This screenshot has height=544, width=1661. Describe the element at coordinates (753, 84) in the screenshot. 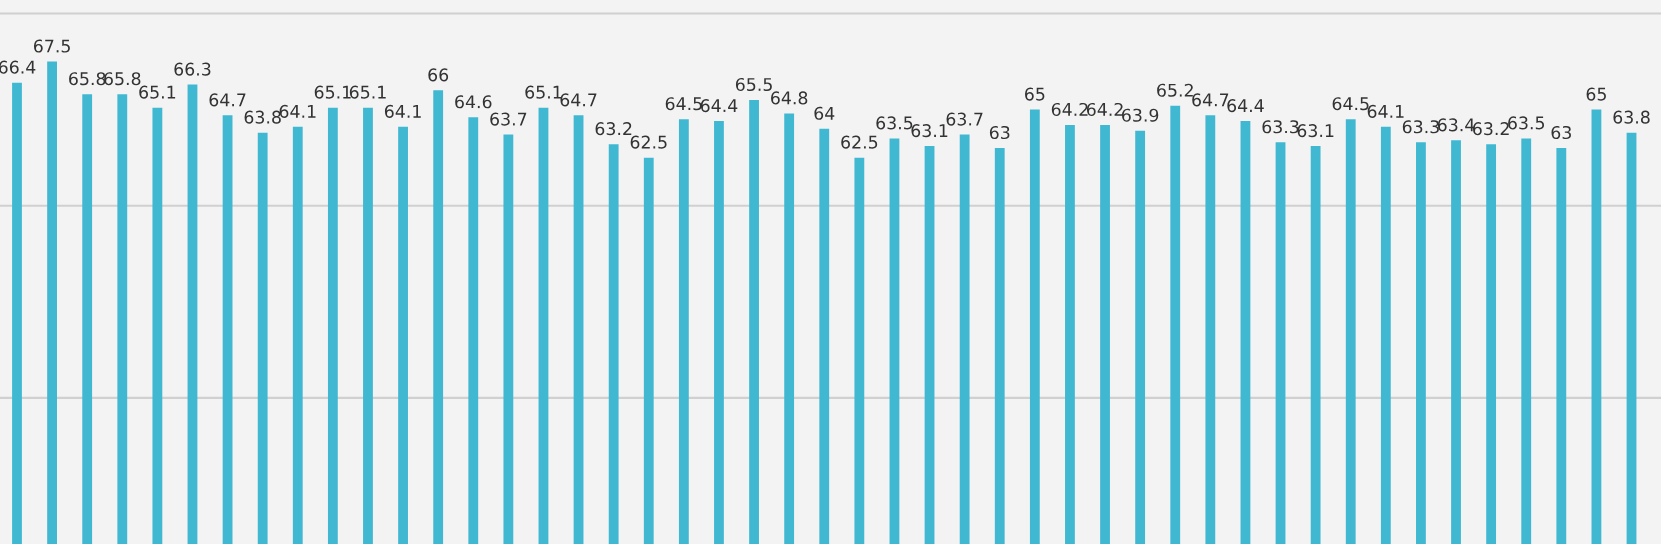

I see `data-label: 65.5` at that location.